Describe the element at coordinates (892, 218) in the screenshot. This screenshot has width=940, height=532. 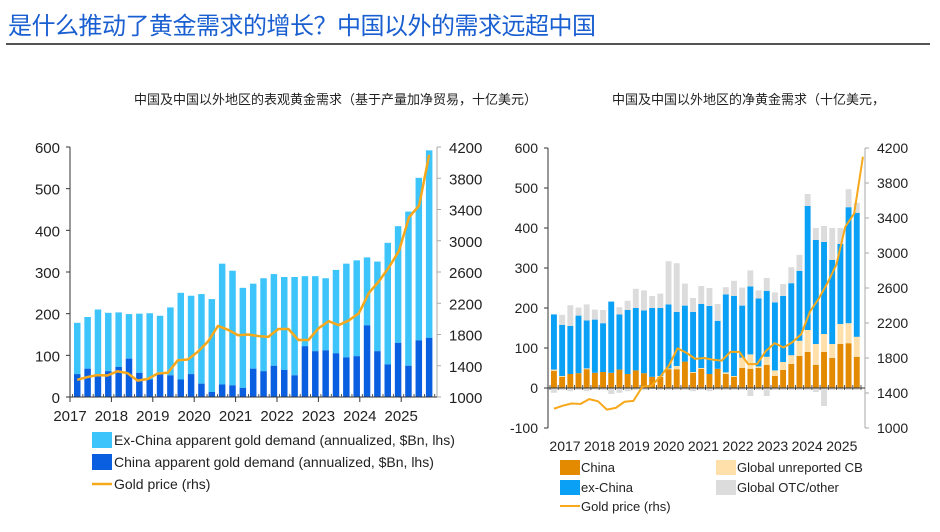
I see `right-y-tick-label: 3400` at that location.